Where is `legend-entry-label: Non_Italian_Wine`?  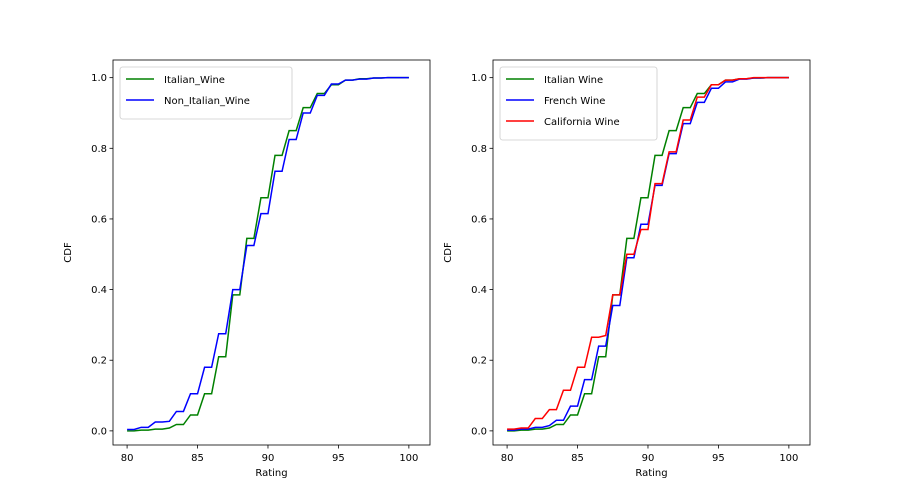
legend-entry-label: Non_Italian_Wine is located at coordinates (207, 101).